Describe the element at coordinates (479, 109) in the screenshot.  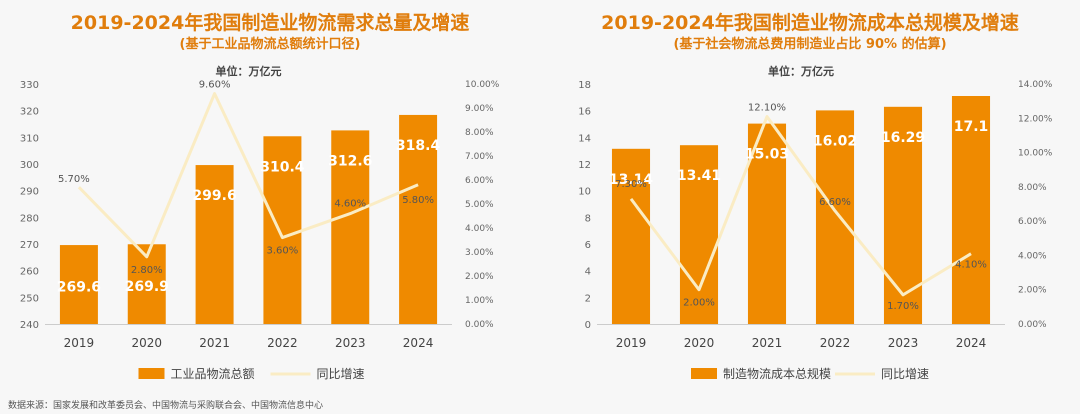
I see `y-right-tick-label: 9.00%` at that location.